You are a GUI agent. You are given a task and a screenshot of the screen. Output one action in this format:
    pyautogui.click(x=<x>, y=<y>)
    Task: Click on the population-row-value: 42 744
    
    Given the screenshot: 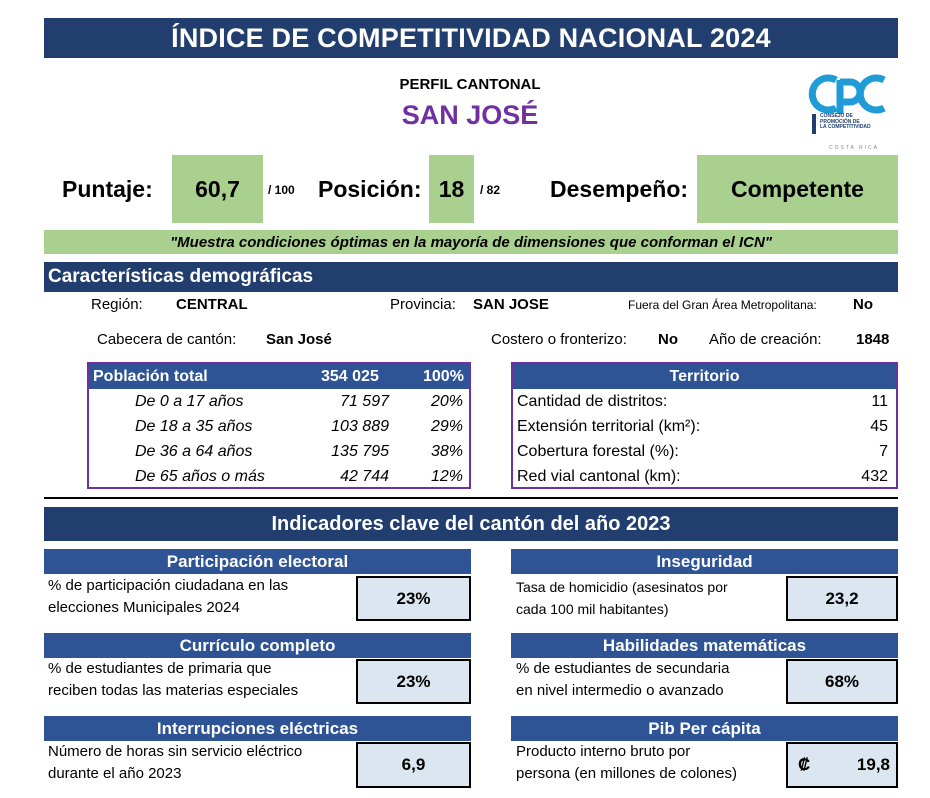 What is the action you would take?
    pyautogui.click(x=364, y=476)
    